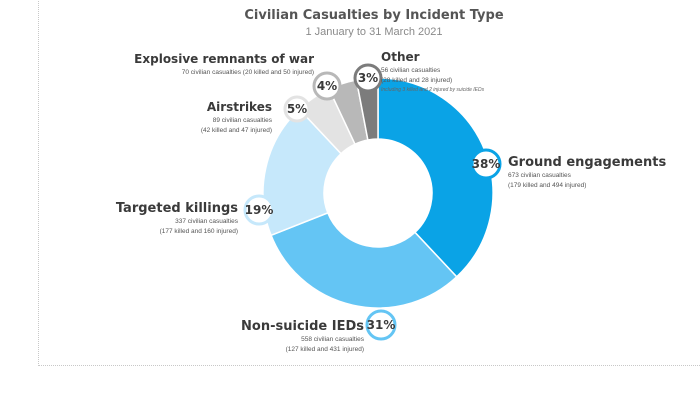 This screenshot has width=700, height=400. I want to click on chart-title: Civilian Casualties by Incident Type, so click(373, 15).